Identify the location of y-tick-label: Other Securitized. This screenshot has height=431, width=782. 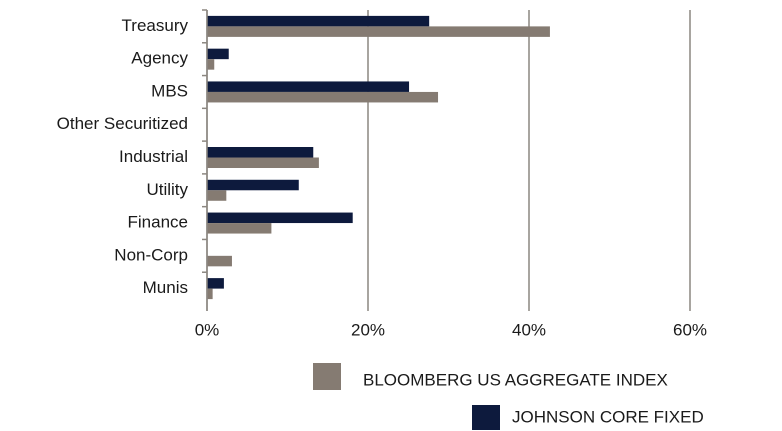
(122, 123).